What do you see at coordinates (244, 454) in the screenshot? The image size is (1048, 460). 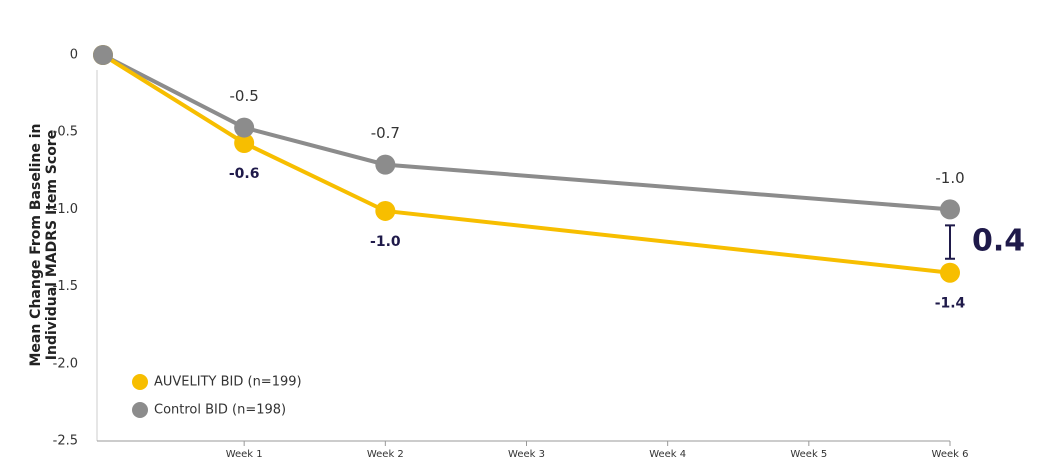 I see `x-tick-label: Week 1` at bounding box center [244, 454].